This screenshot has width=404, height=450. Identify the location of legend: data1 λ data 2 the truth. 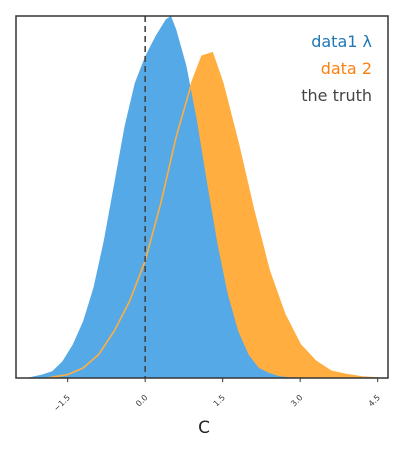
(336, 68).